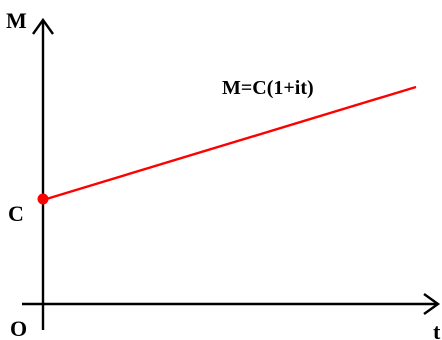 The width and height of the screenshot is (442, 340). Describe the element at coordinates (18, 328) in the screenshot. I see `origin-label: O` at that location.